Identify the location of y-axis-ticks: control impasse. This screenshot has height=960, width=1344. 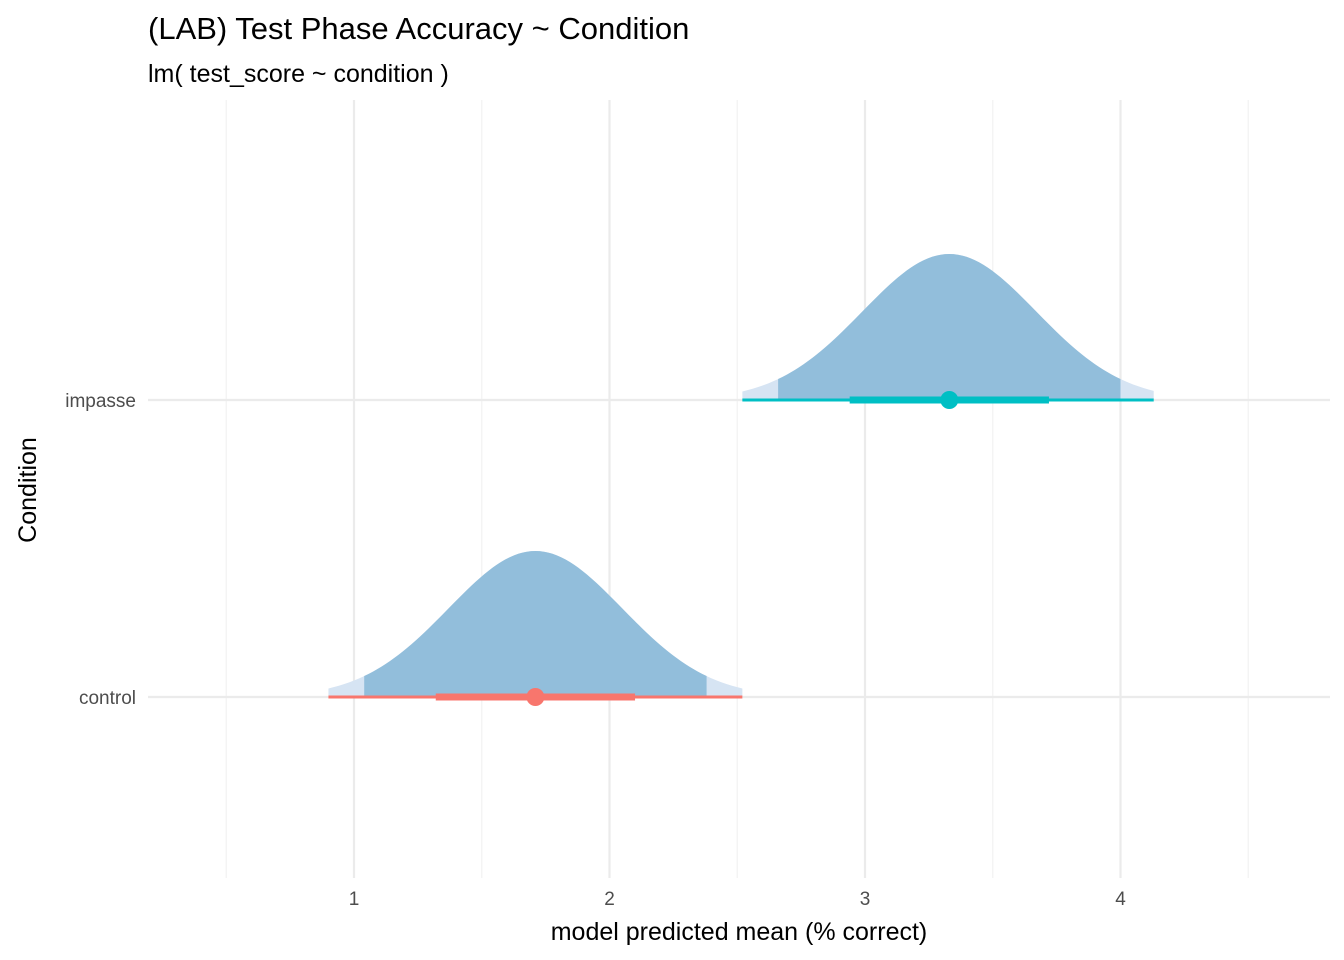
(100, 550).